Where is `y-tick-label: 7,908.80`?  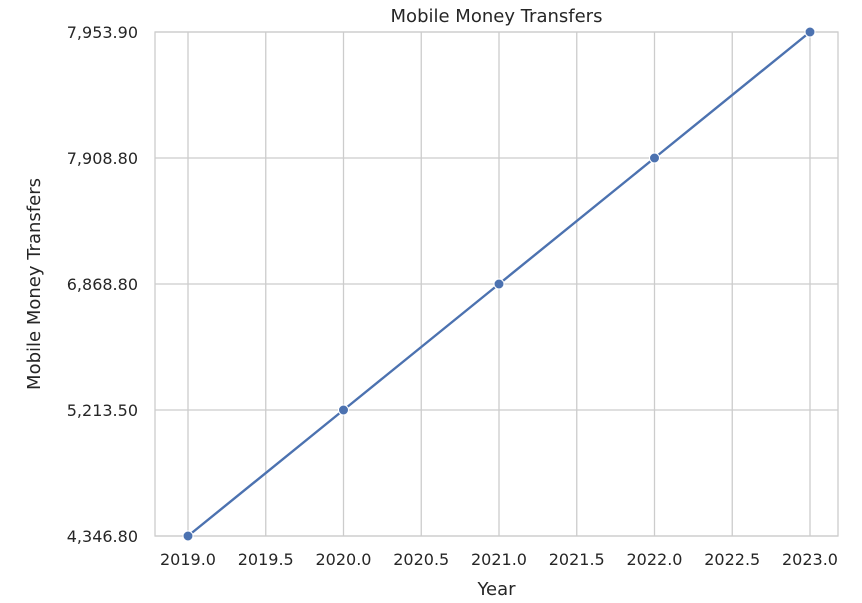 y-tick-label: 7,908.80 is located at coordinates (102, 158).